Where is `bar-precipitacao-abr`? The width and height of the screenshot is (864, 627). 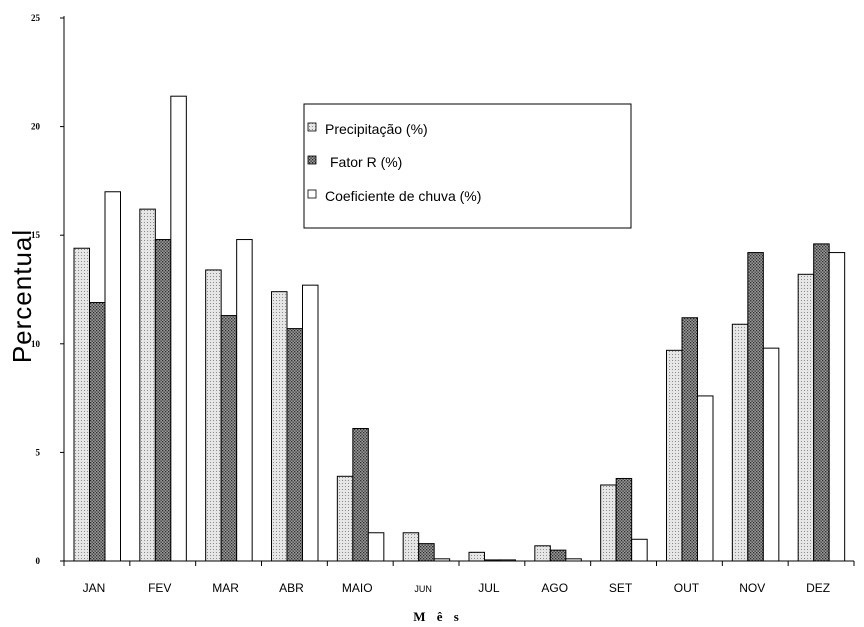 bar-precipitacao-abr is located at coordinates (279, 426).